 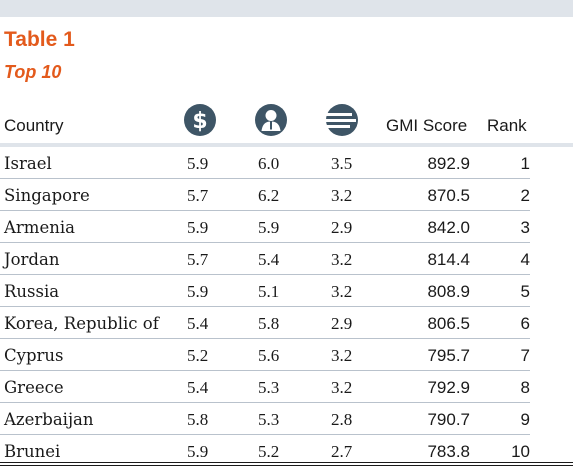 What do you see at coordinates (286, 419) in the screenshot?
I see `table-row: Azerbaijan 5.8 5.3 2.8 790.7 9` at bounding box center [286, 419].